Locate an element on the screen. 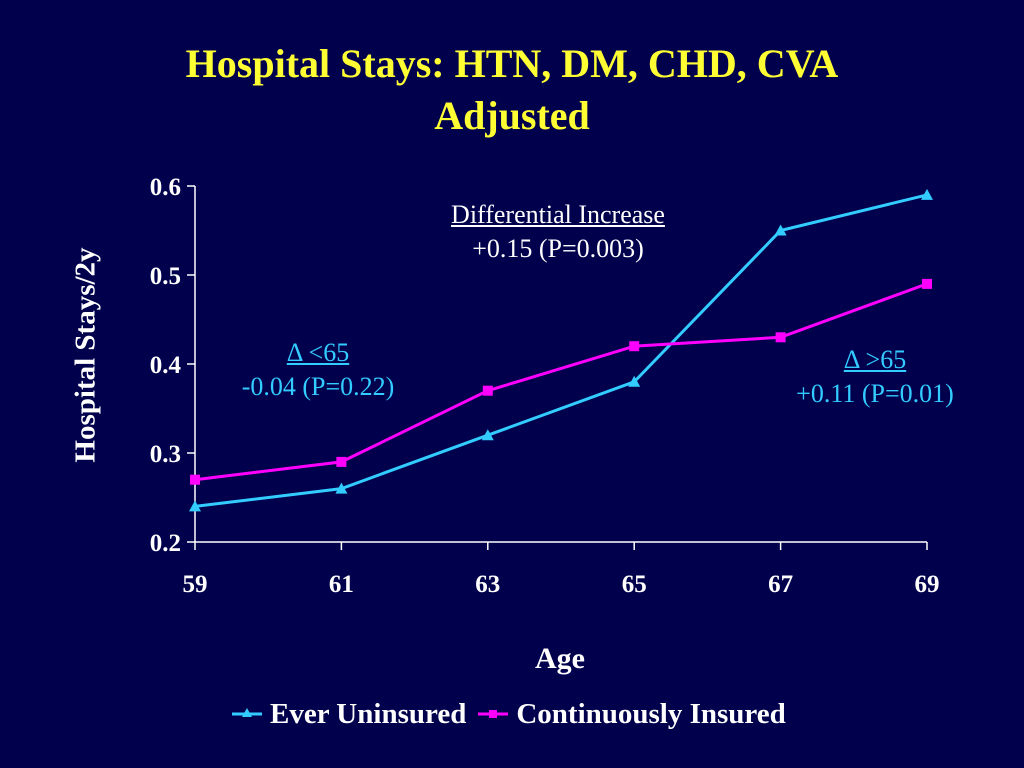  legend-item-continuously-insured: Continuously Insured is located at coordinates (631, 714).